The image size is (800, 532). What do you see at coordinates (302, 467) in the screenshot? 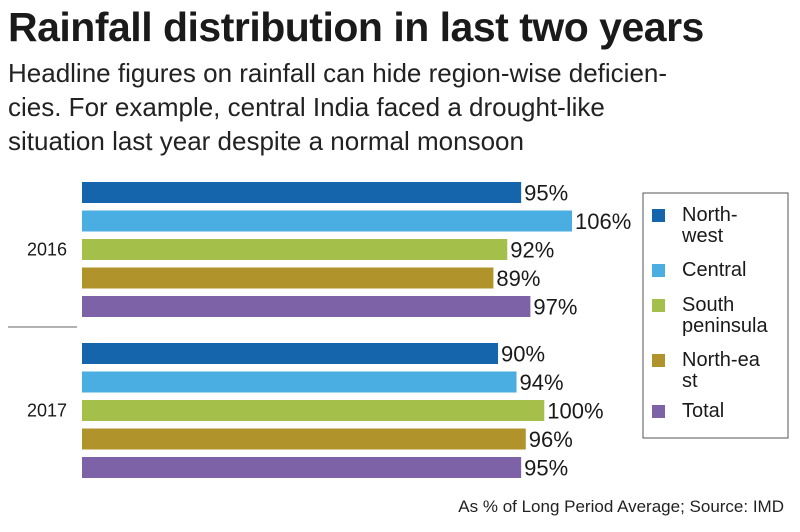
I see `bar-2017-total` at bounding box center [302, 467].